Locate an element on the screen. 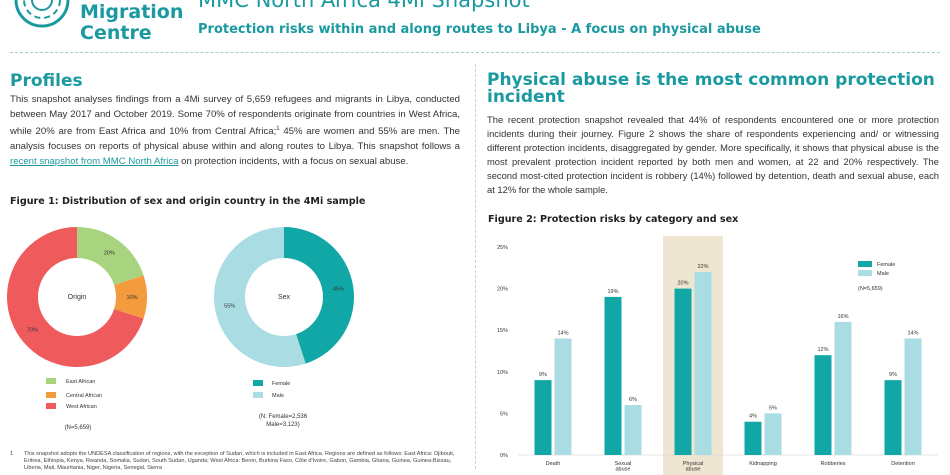  profiles-heading: Profiles is located at coordinates (46, 81).